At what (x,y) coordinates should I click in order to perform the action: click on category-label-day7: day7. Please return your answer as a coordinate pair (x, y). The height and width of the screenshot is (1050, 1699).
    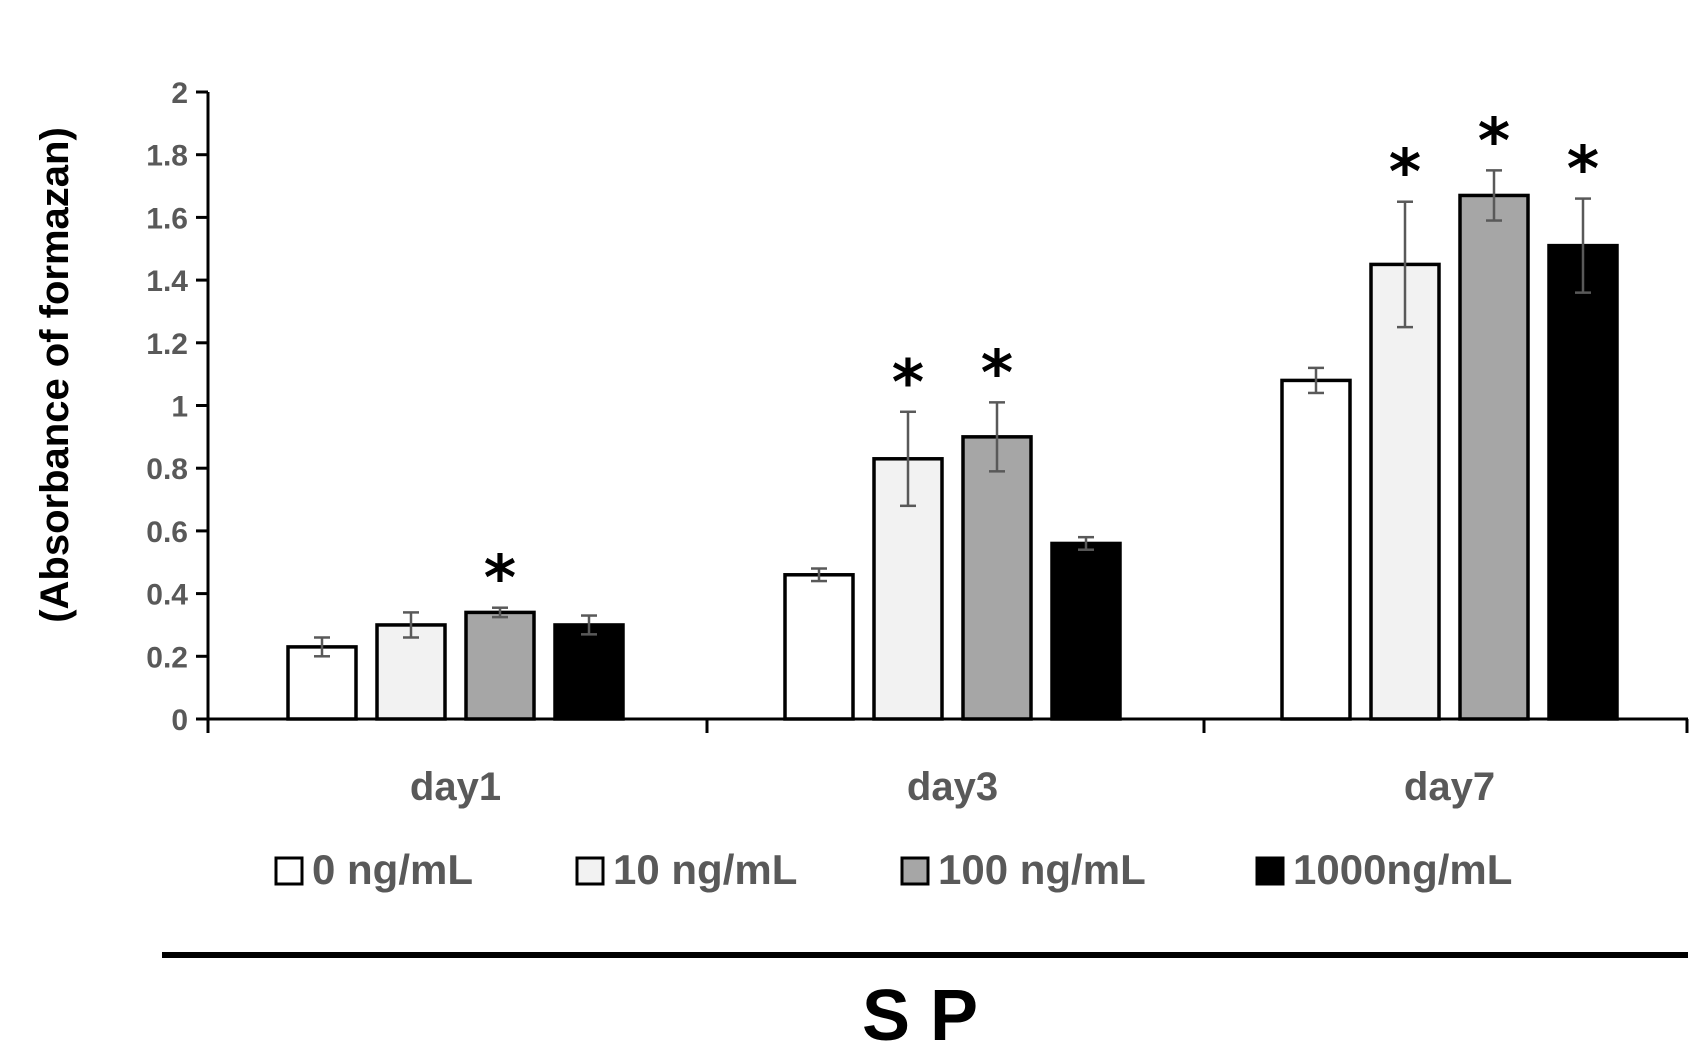
    Looking at the image, I should click on (1449, 787).